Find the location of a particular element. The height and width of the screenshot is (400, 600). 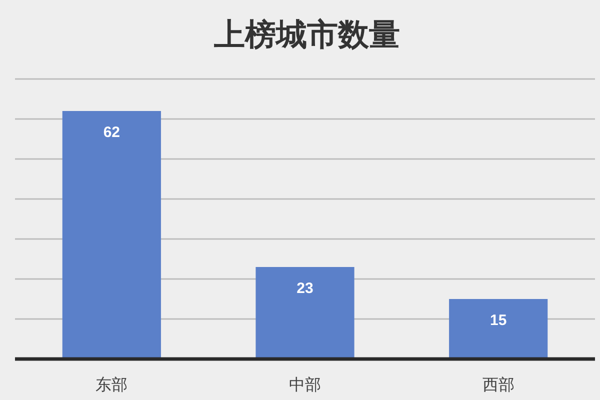

data-label: 23 is located at coordinates (305, 288).